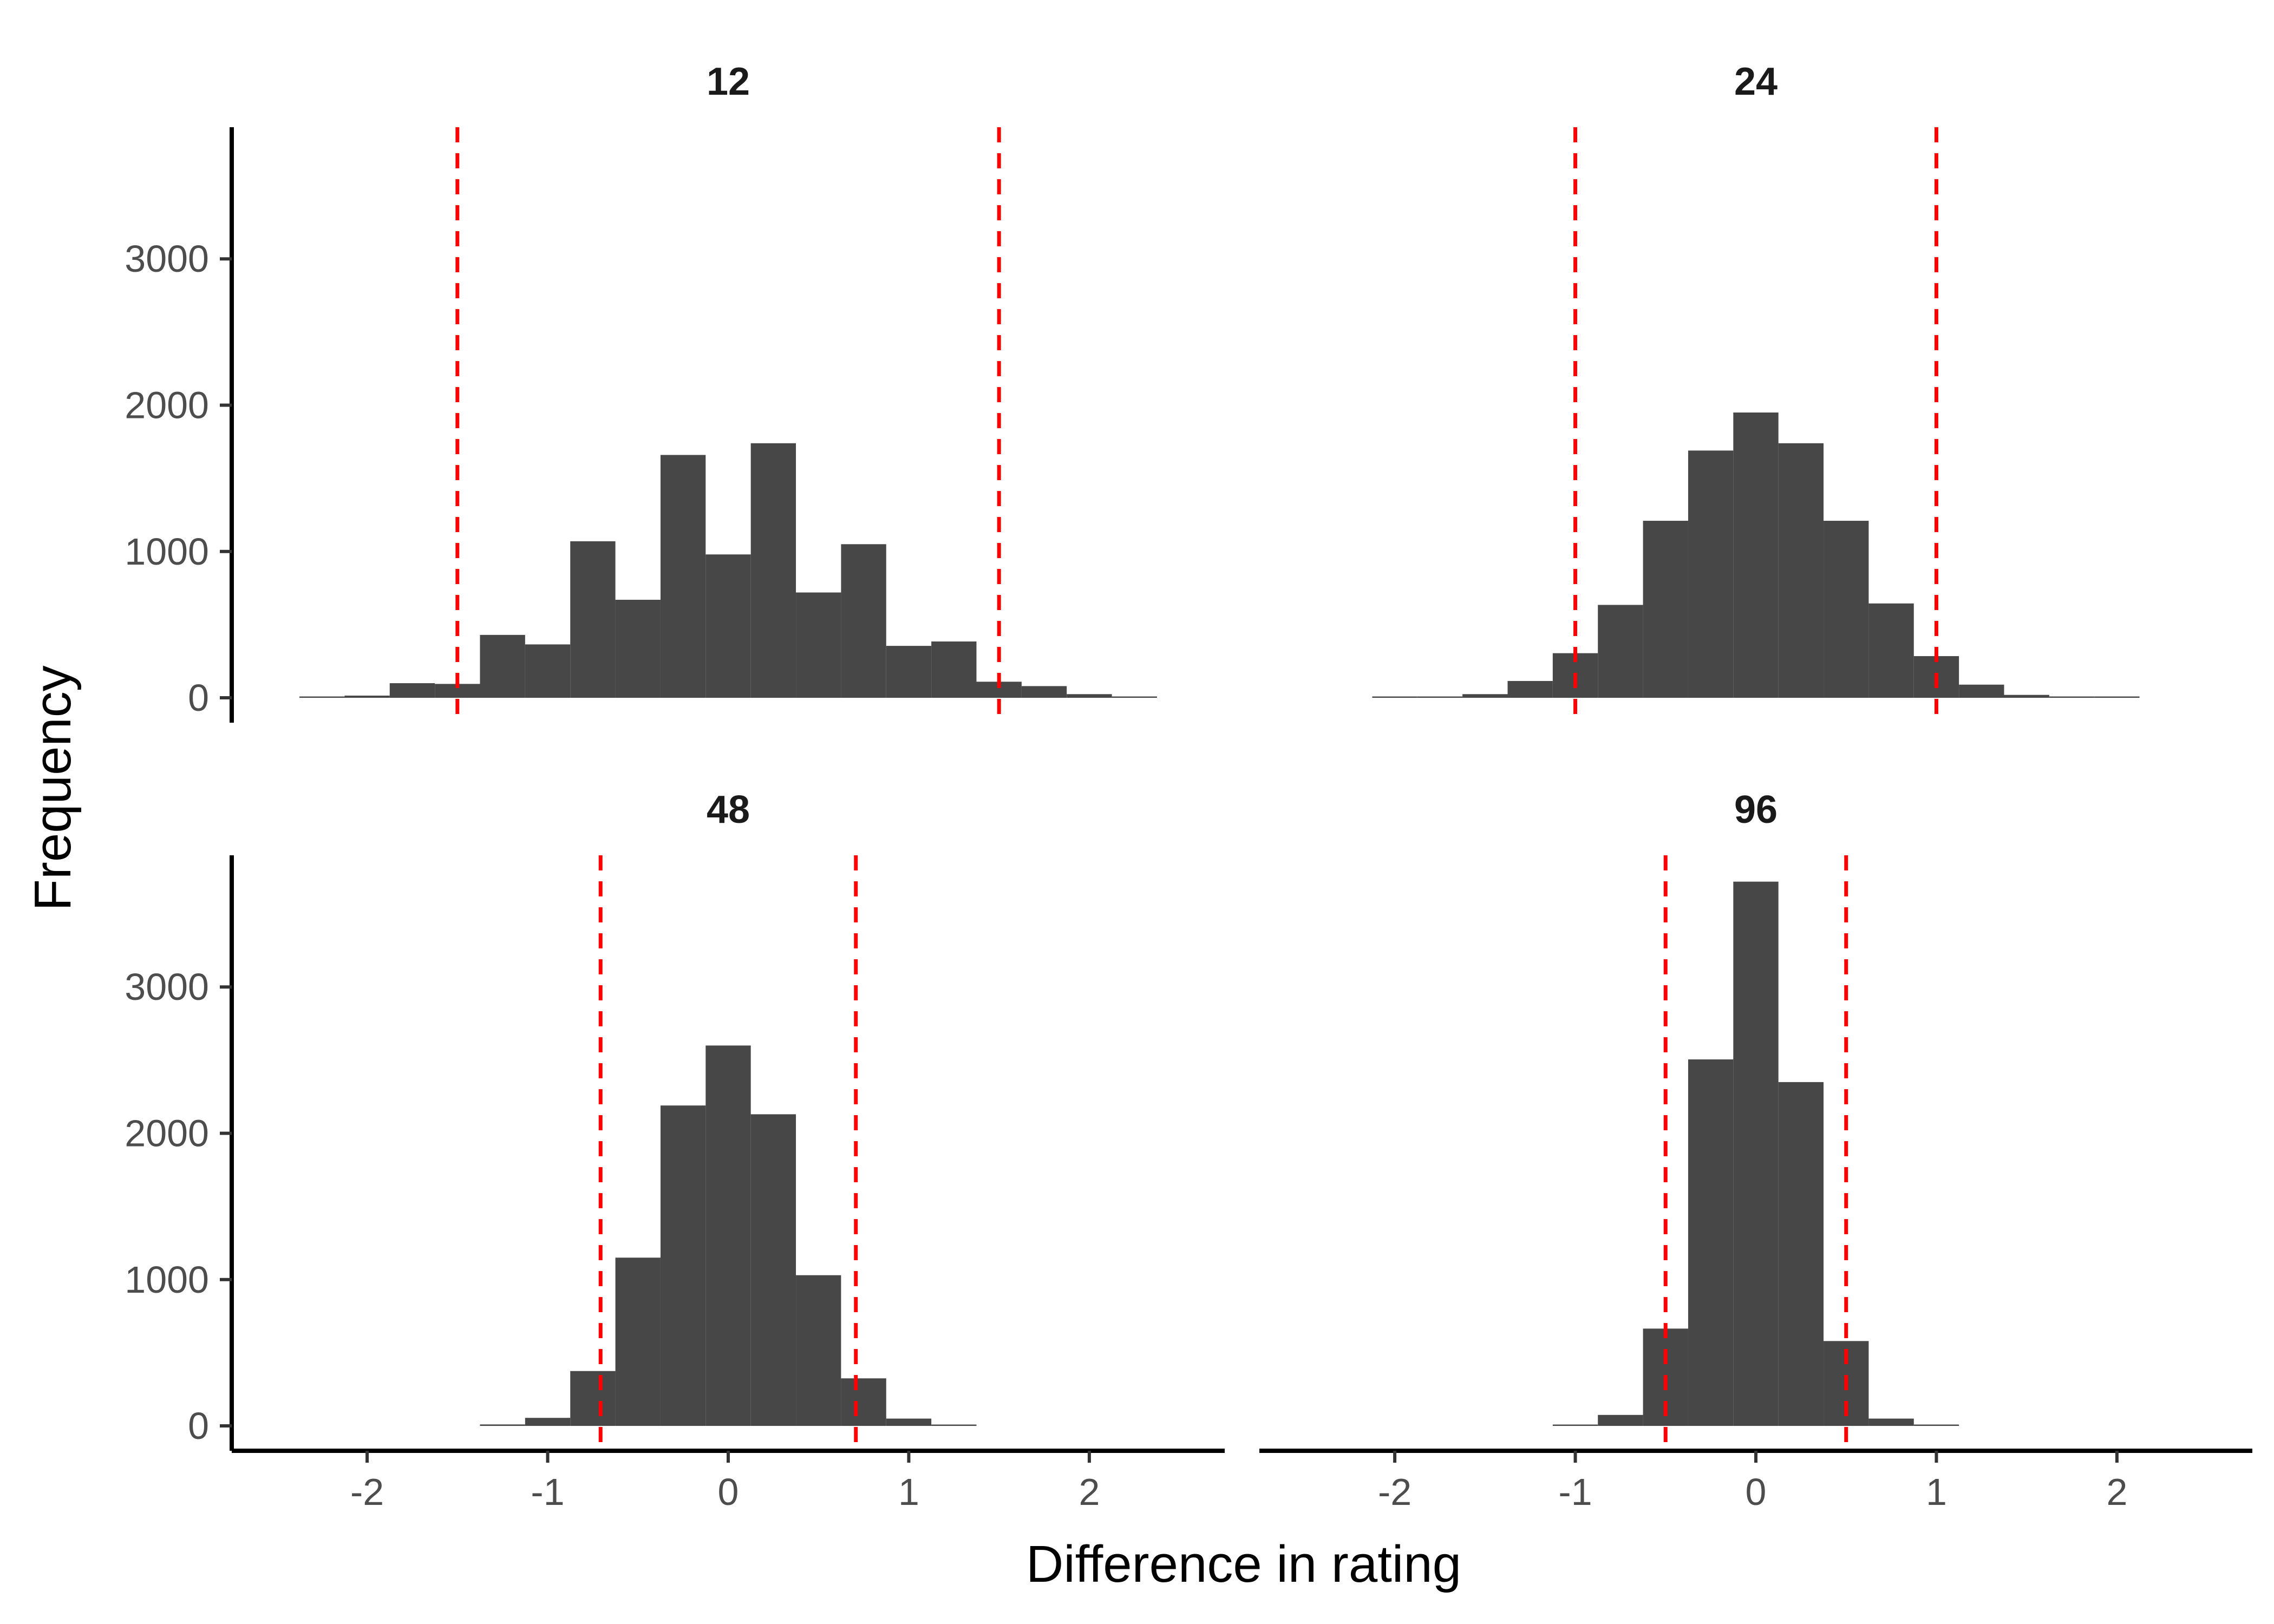  I want to click on panel-title: 24, so click(1756, 81).